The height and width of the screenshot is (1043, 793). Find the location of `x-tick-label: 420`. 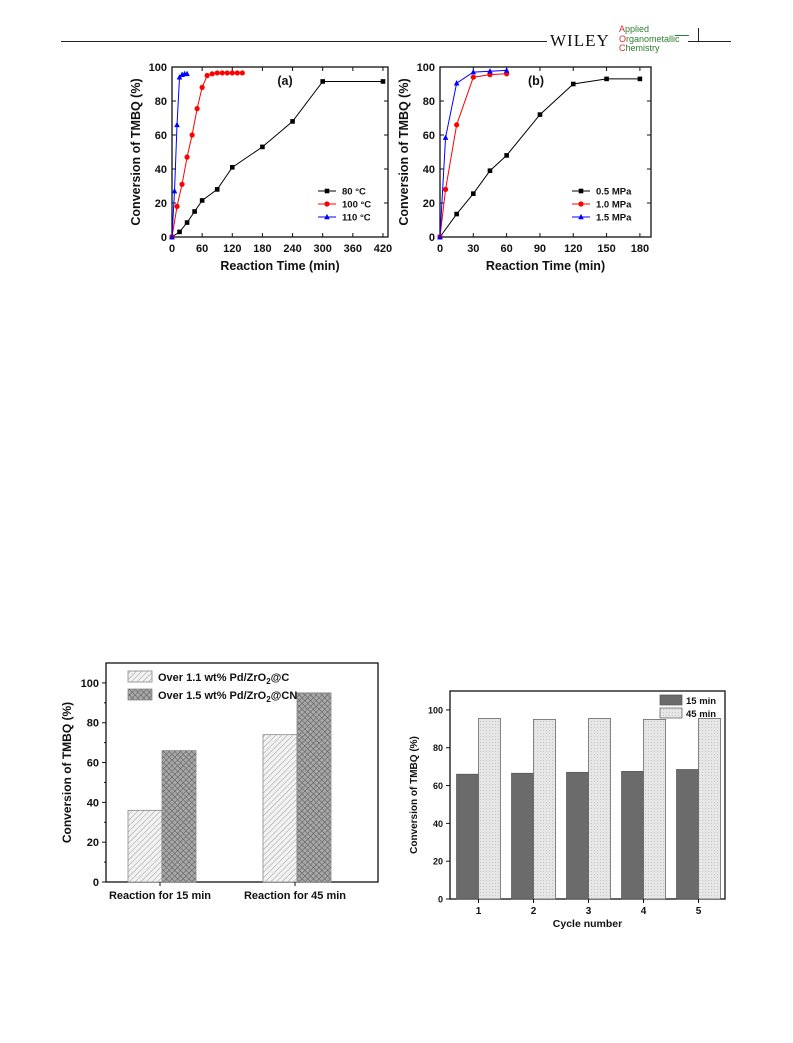

x-tick-label: 420 is located at coordinates (383, 249).